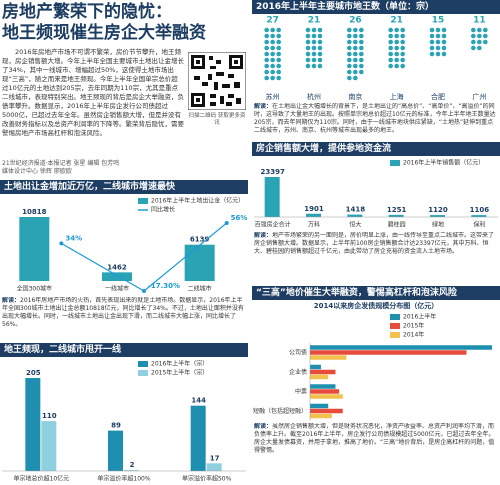 Image resolution: width=500 pixels, height=485 pixels. Describe the element at coordinates (280, 411) in the screenshot. I see `category-label: 短融（包括超短融）` at that location.